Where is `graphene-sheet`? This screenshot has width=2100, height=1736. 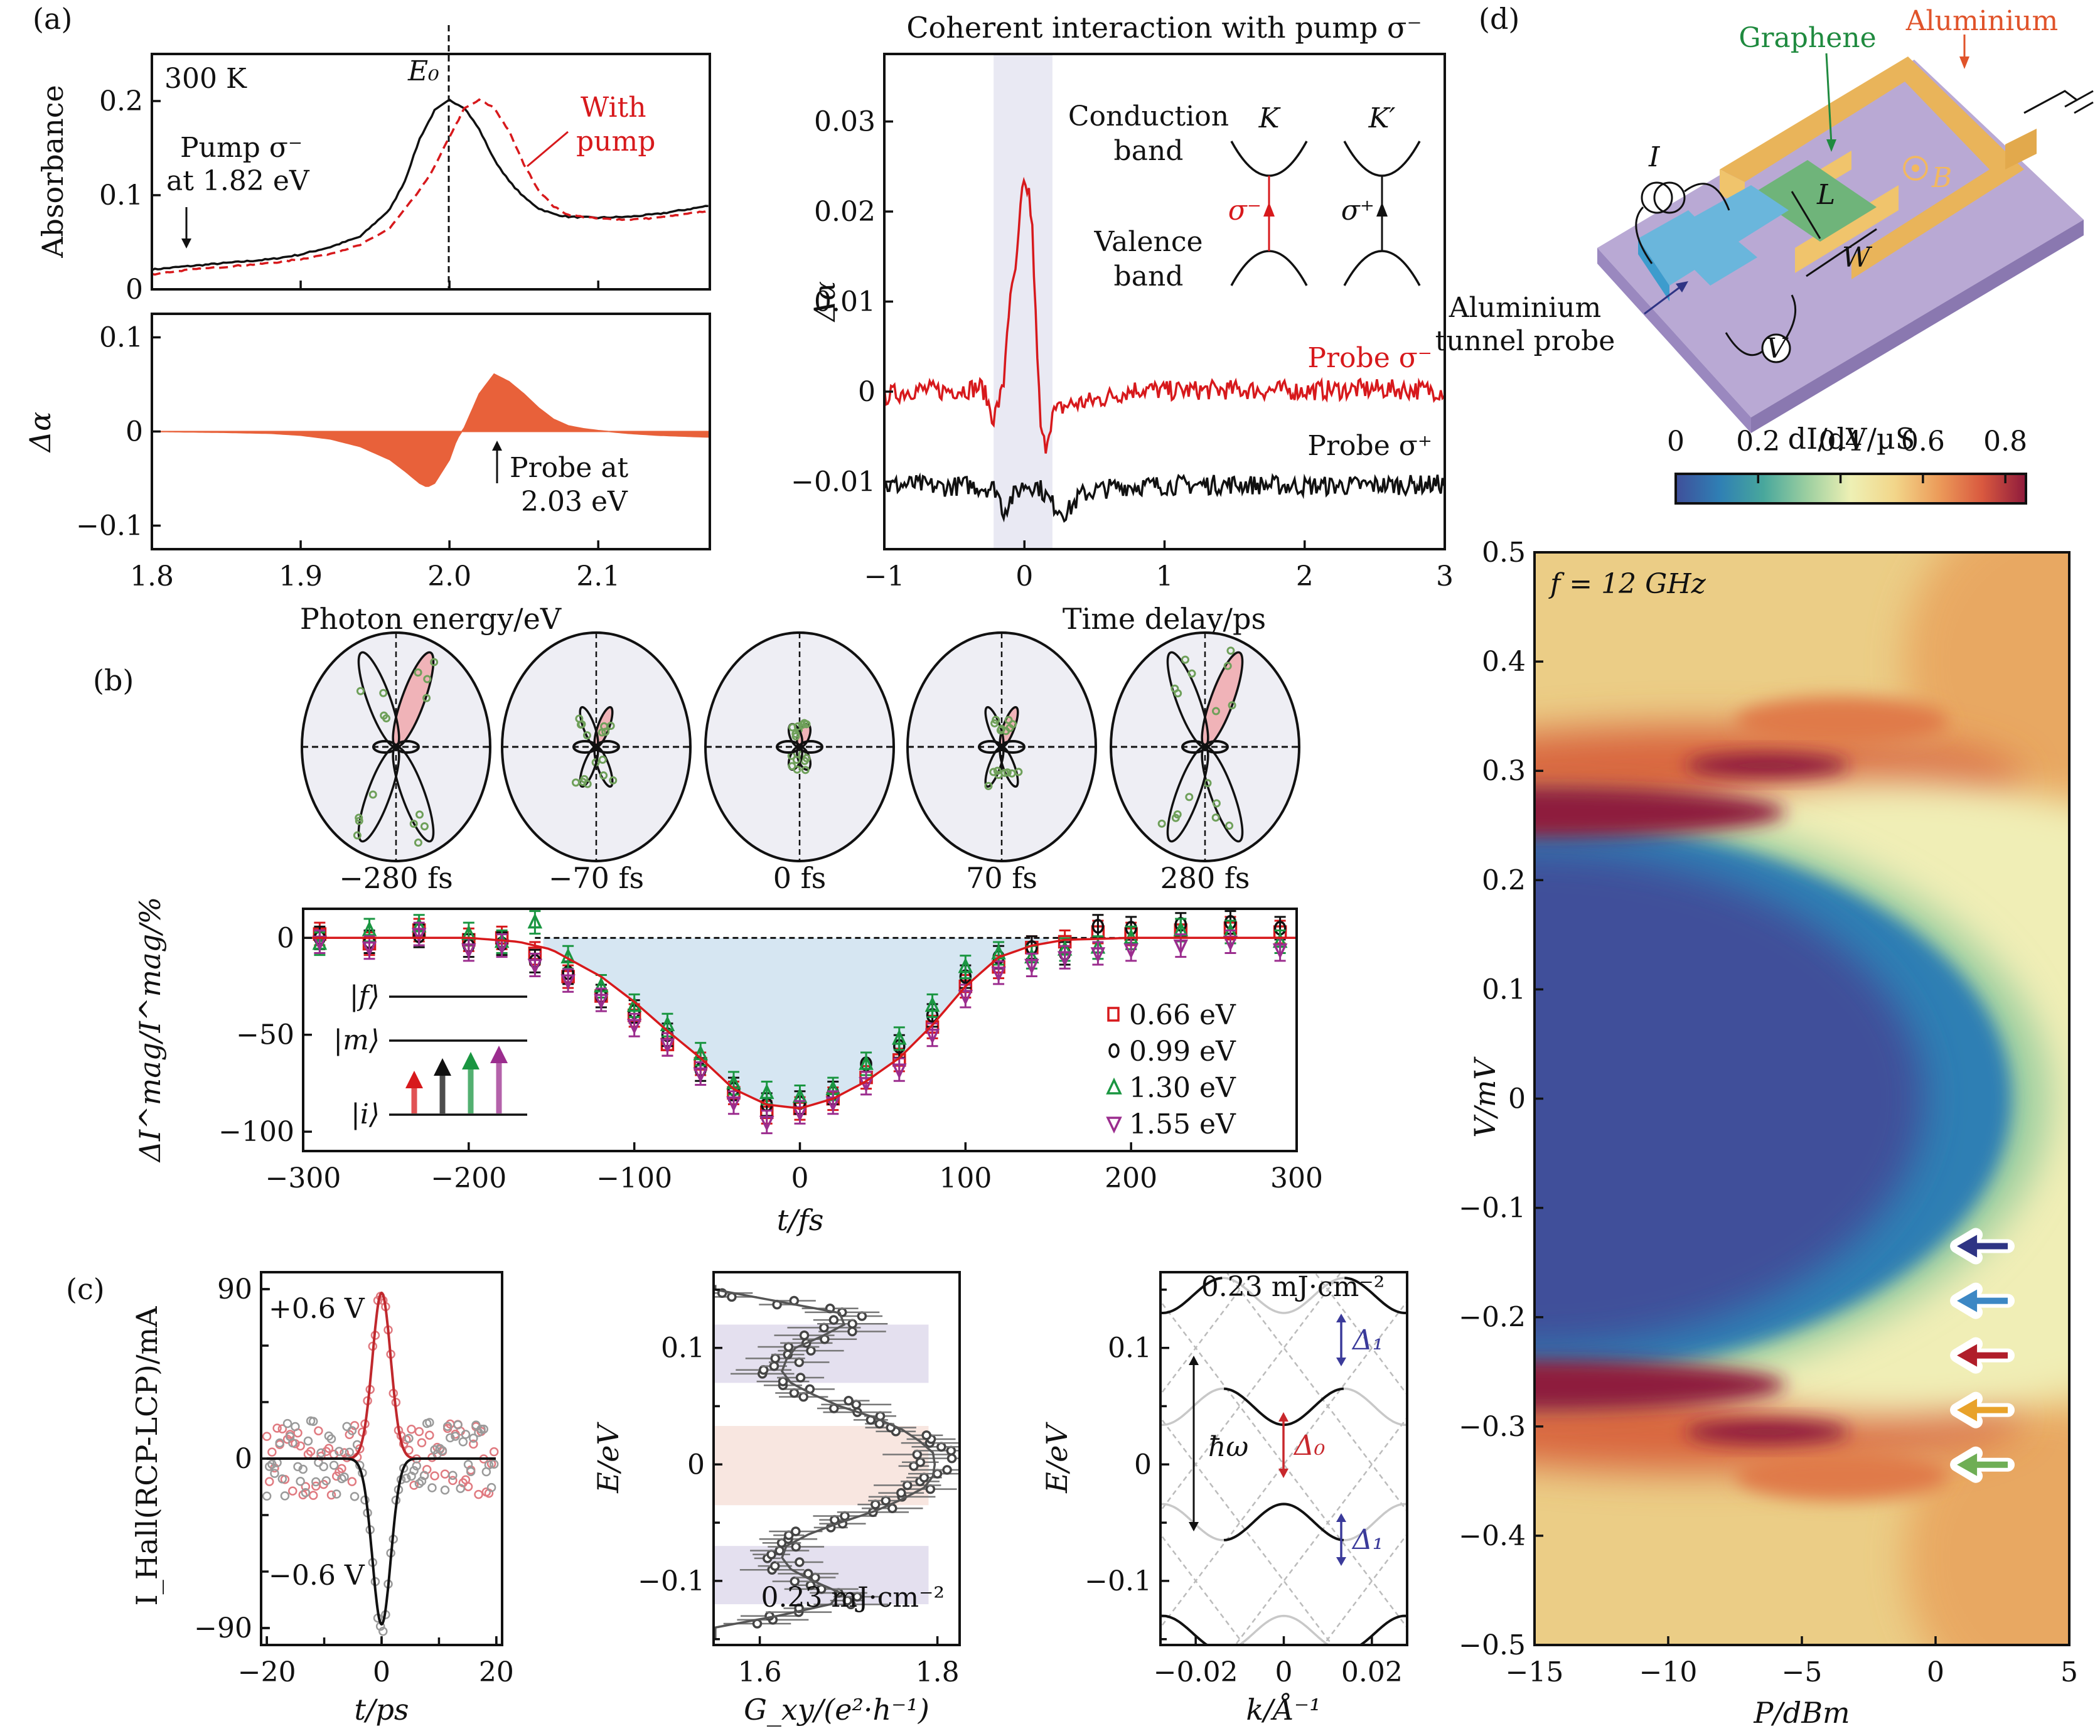 graphene-sheet is located at coordinates (1814, 201).